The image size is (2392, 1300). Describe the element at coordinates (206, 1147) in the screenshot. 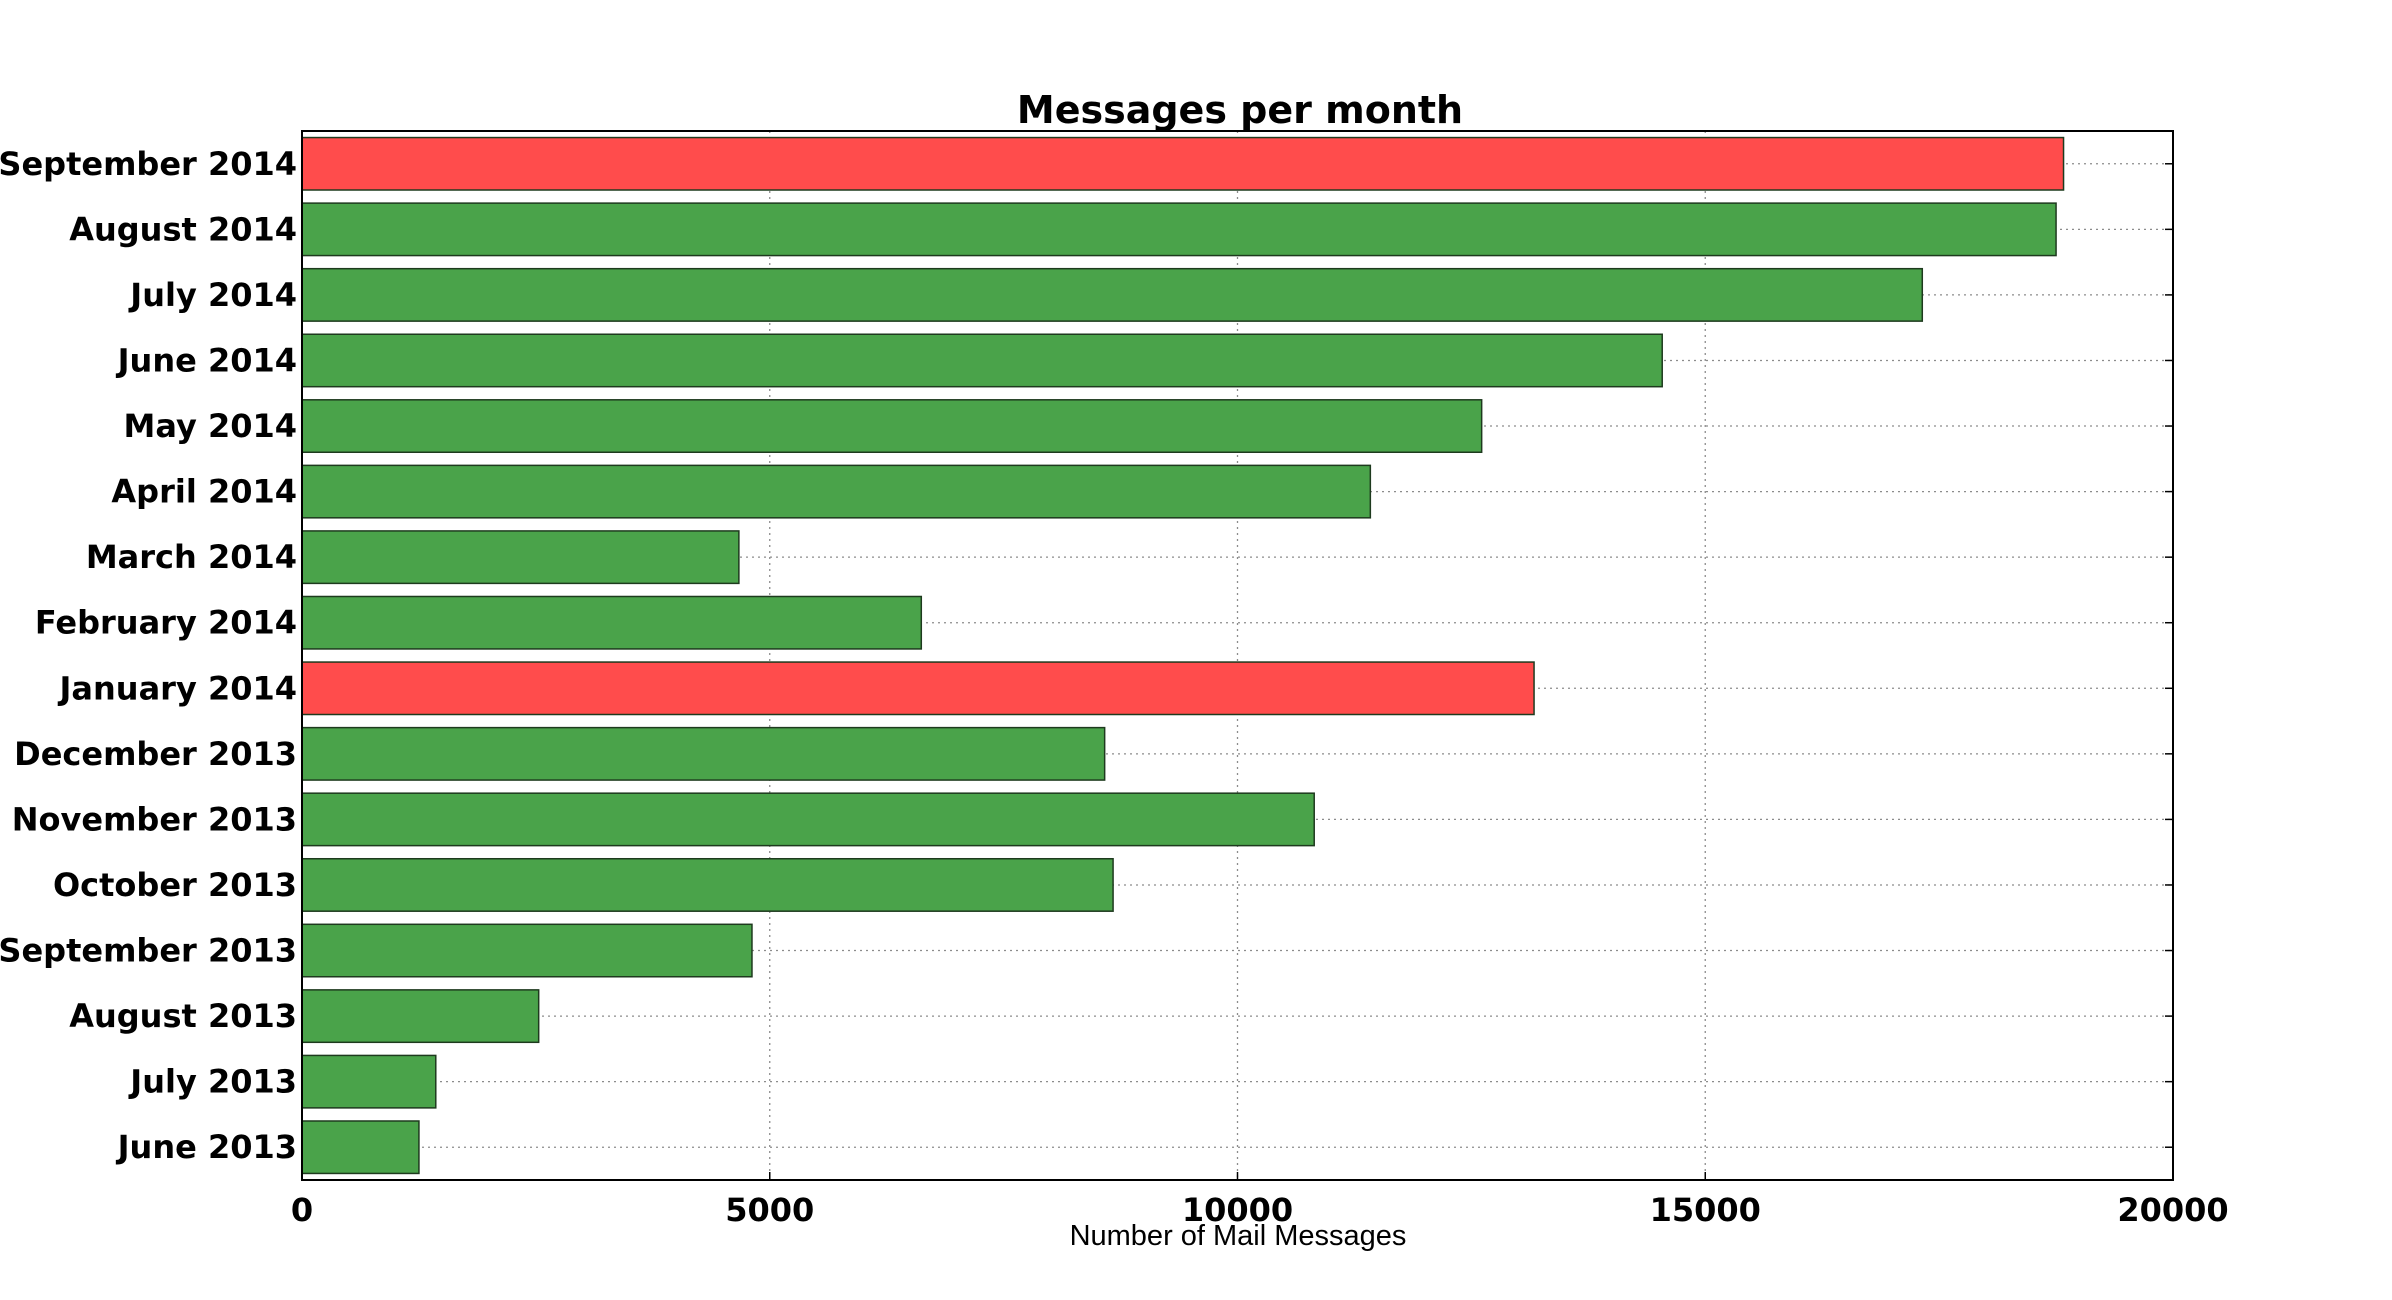

I see `category-label: June 2013` at that location.